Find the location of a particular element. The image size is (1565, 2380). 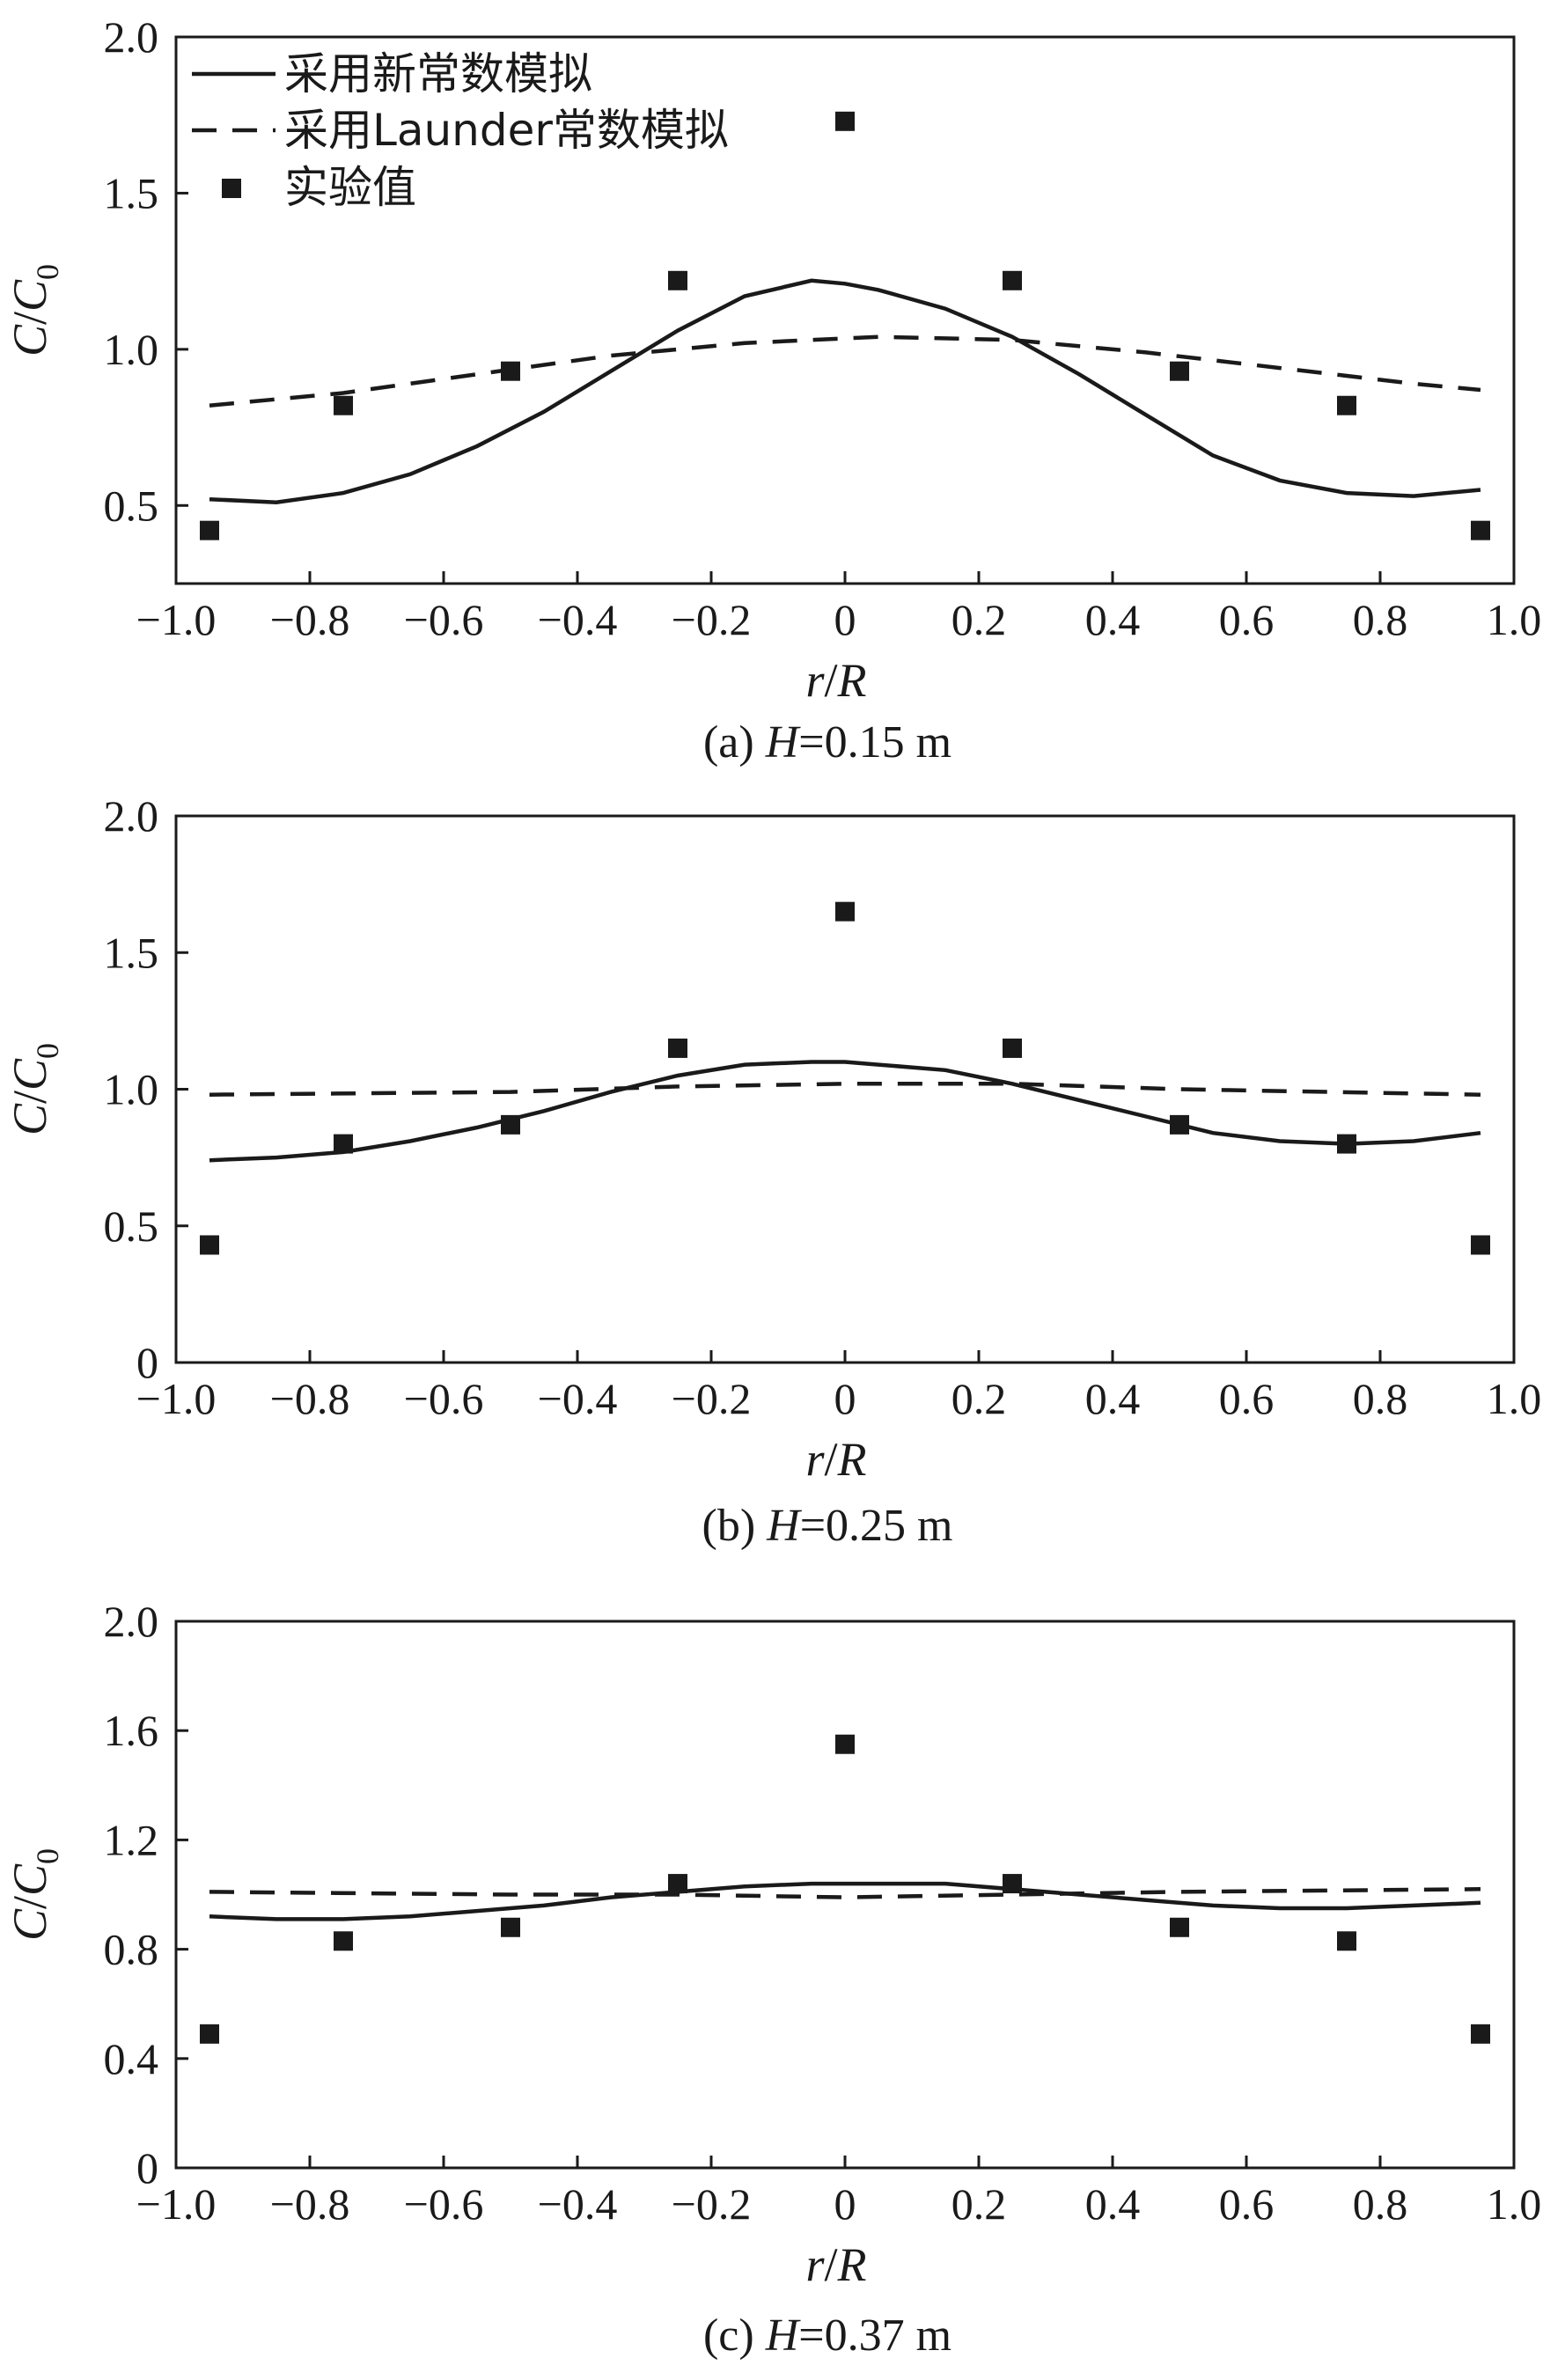

legend-label-experimental: 实验值 is located at coordinates (350, 187).